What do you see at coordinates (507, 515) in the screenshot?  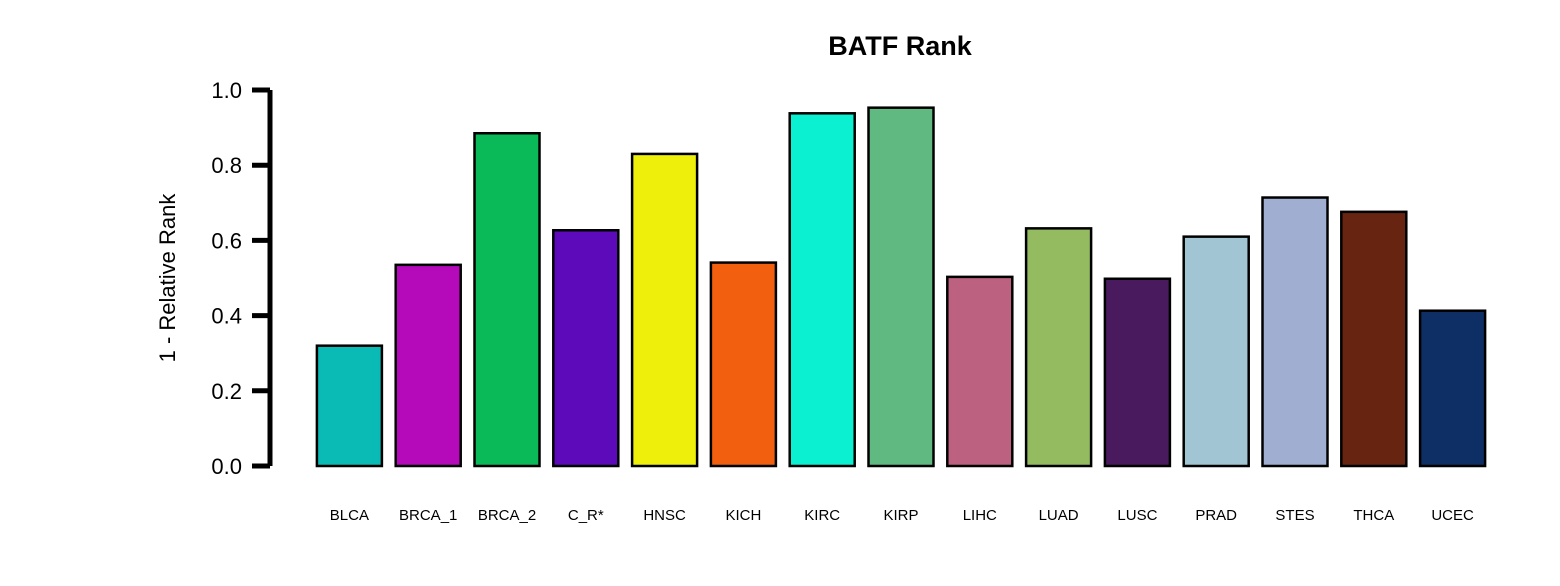 I see `x-tick-label: BRCA_2` at bounding box center [507, 515].